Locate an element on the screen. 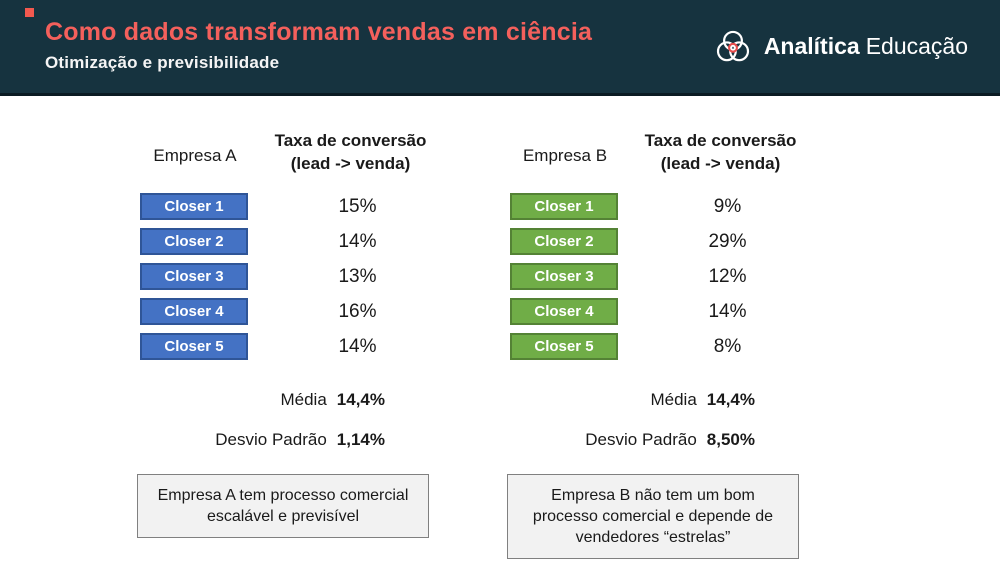  closer-1-shape-b: Closer 1 is located at coordinates (564, 206).